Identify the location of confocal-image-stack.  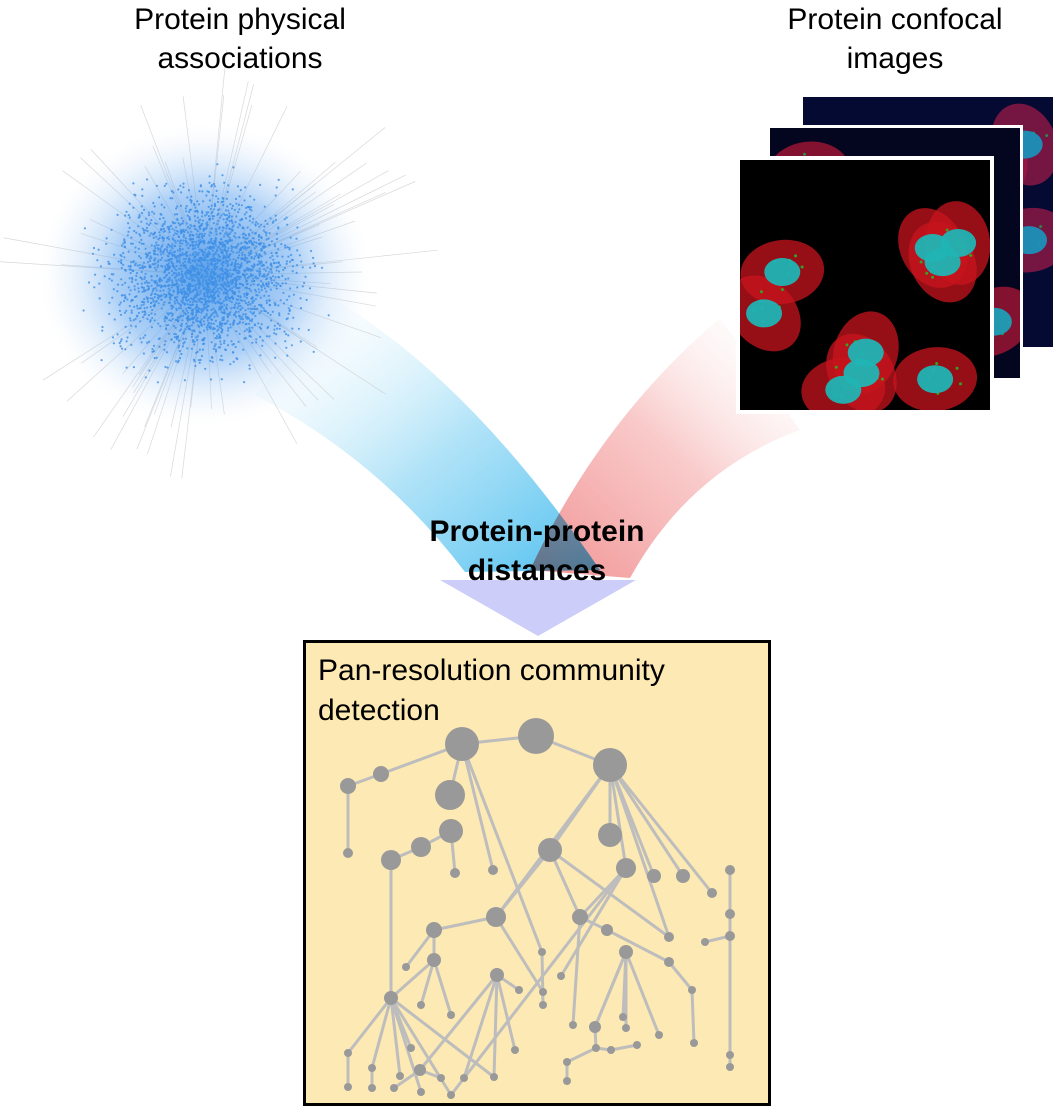
(894, 255).